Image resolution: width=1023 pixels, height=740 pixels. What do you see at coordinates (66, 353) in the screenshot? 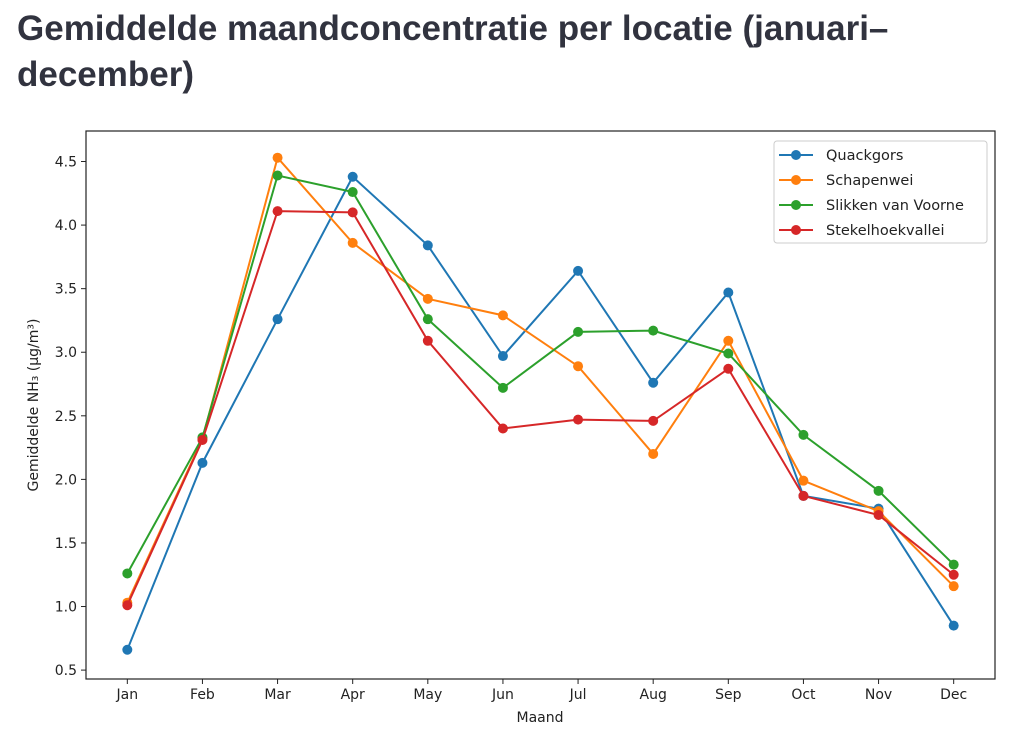
I see `y-tick-label: 3.0` at bounding box center [66, 353].